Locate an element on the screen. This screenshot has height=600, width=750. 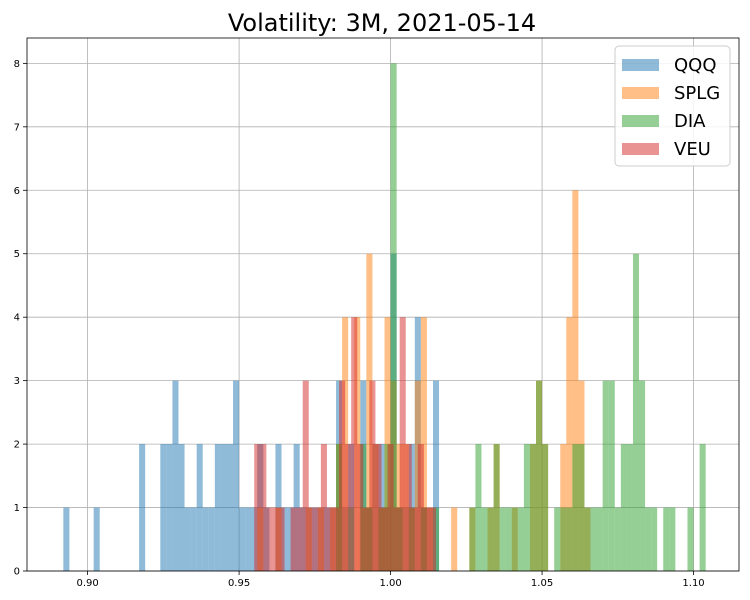
y-tick-label: 5 is located at coordinates (17, 254).